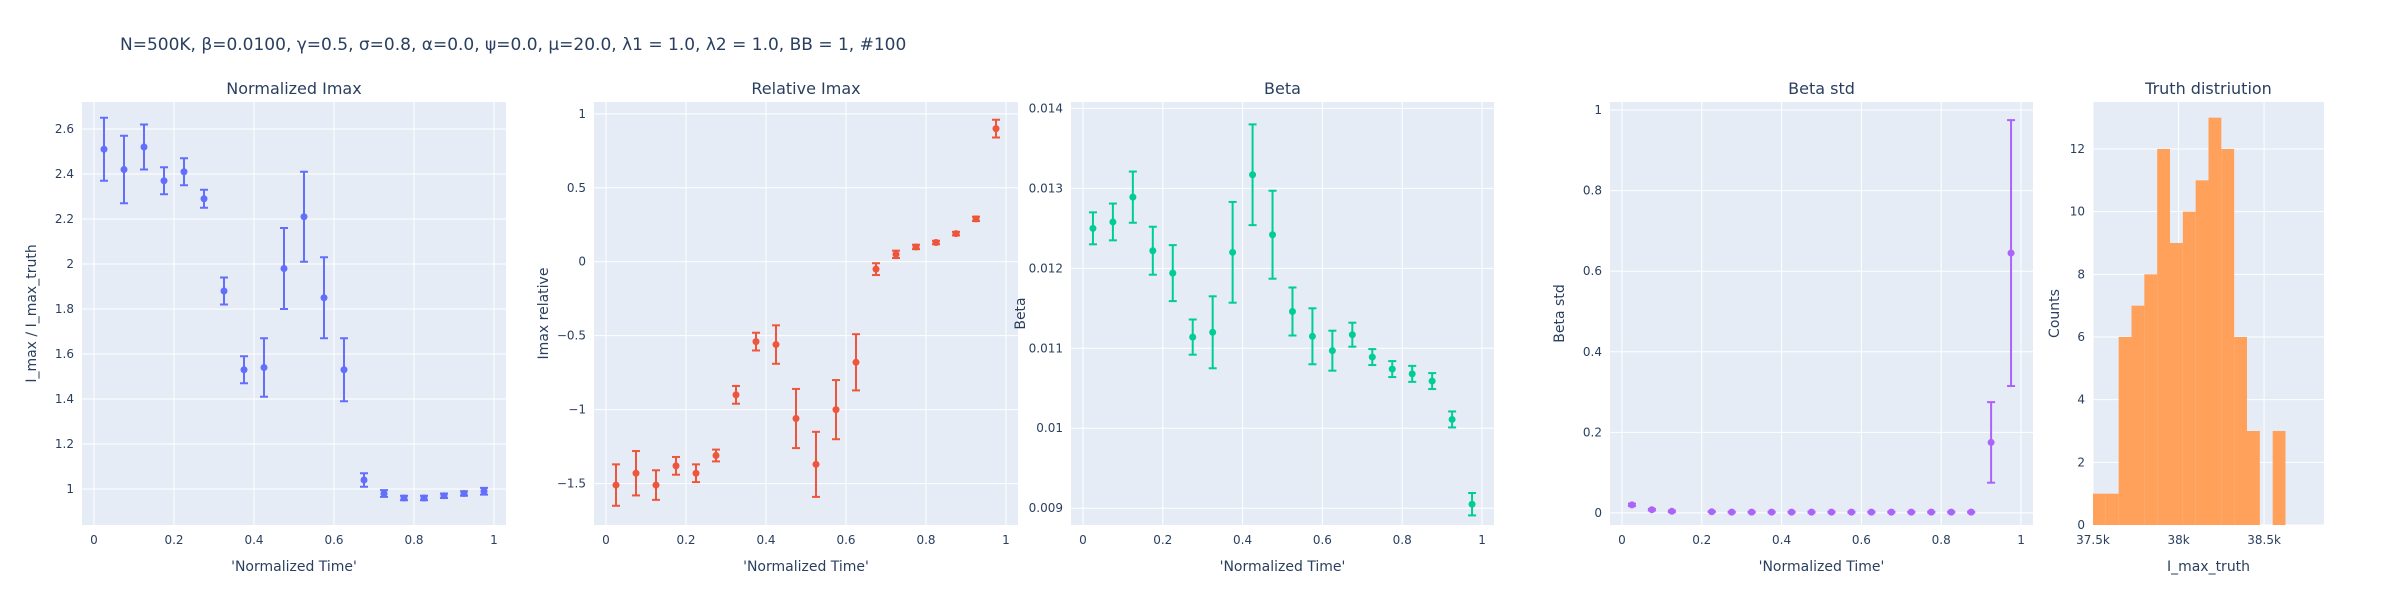  What do you see at coordinates (805, 88) in the screenshot?
I see `subplot-title: Relative Imax` at bounding box center [805, 88].